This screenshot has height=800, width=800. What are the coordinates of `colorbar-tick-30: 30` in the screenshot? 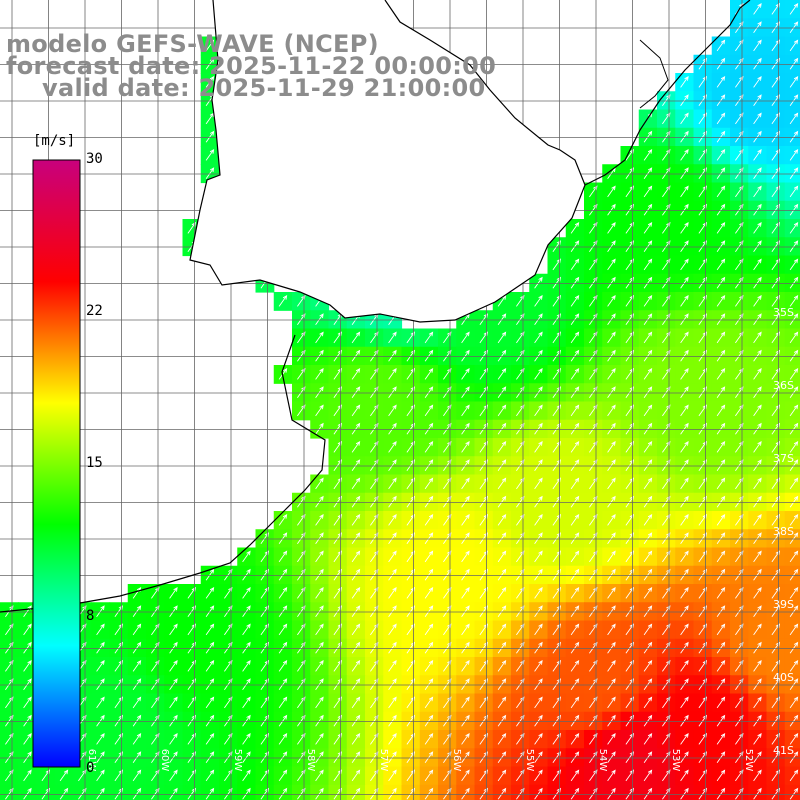 It's located at (94, 159).